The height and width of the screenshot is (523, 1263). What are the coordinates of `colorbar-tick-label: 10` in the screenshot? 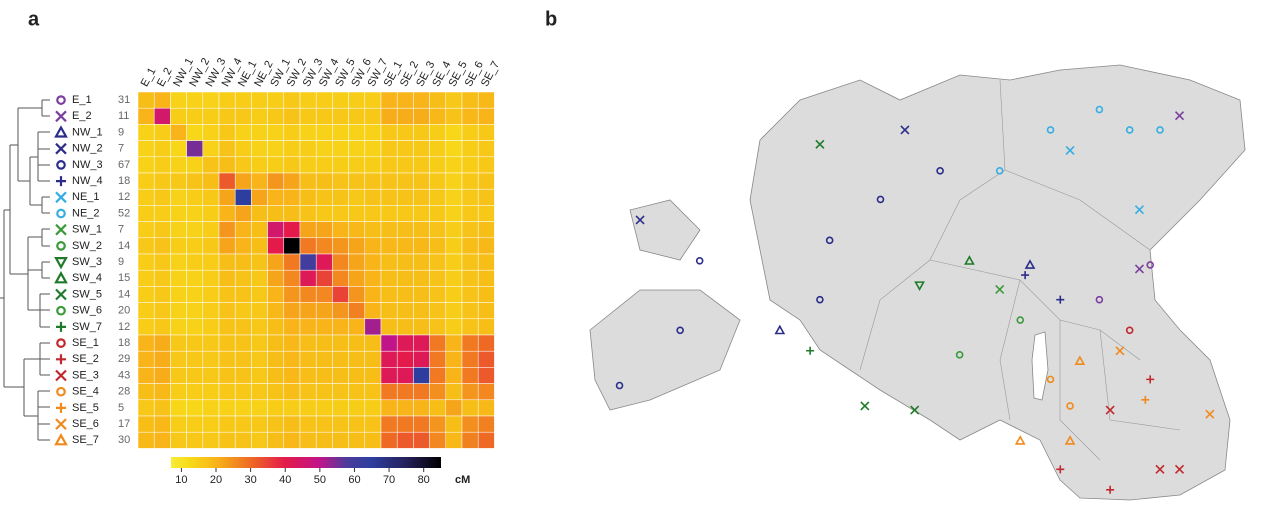 It's located at (181, 480).